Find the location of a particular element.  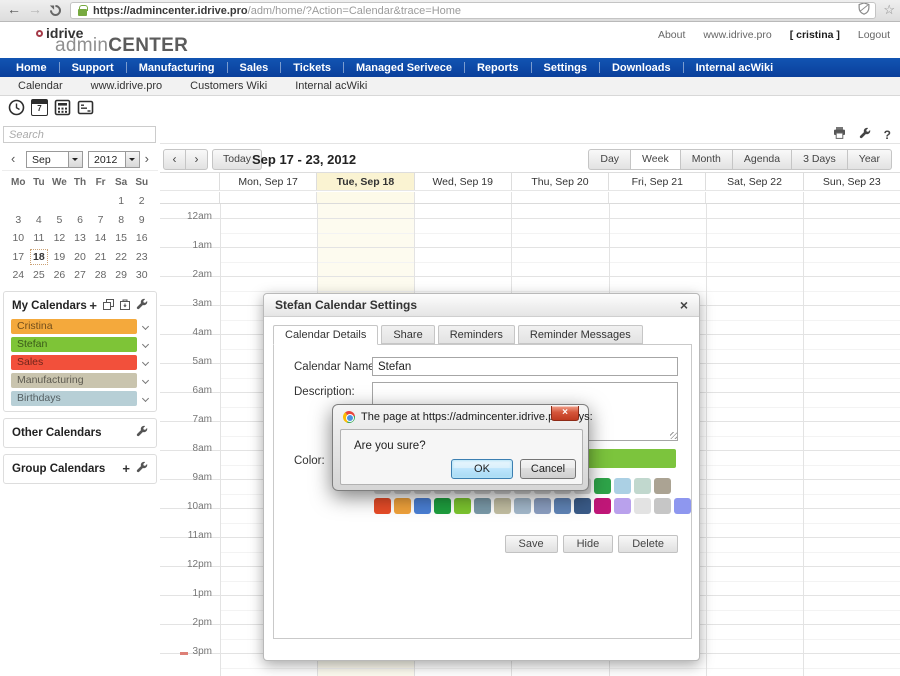

calendar-icon: 7 is located at coordinates (39, 107).